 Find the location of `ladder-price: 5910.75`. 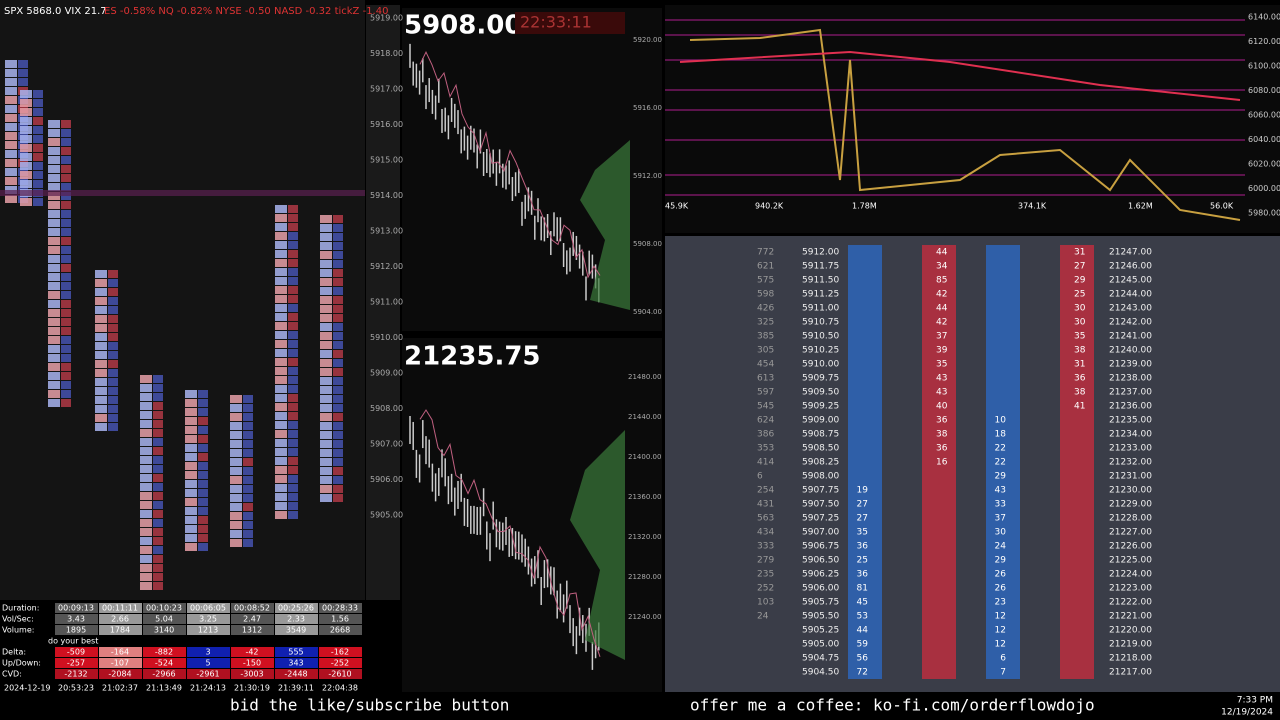

ladder-price: 5910.75 is located at coordinates (820, 323).